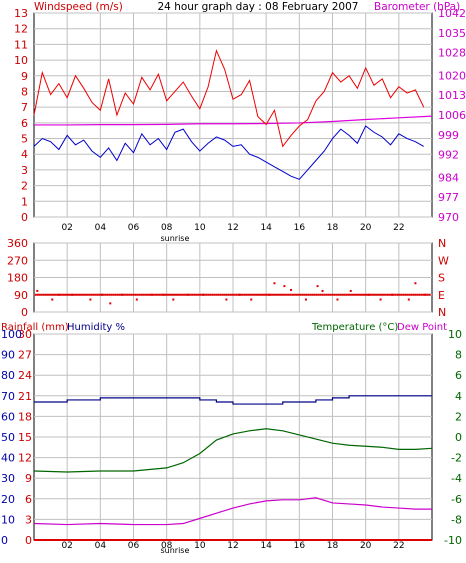 This screenshot has width=466, height=563. What do you see at coordinates (456, 458) in the screenshot?
I see `tick-label: -2` at bounding box center [456, 458].